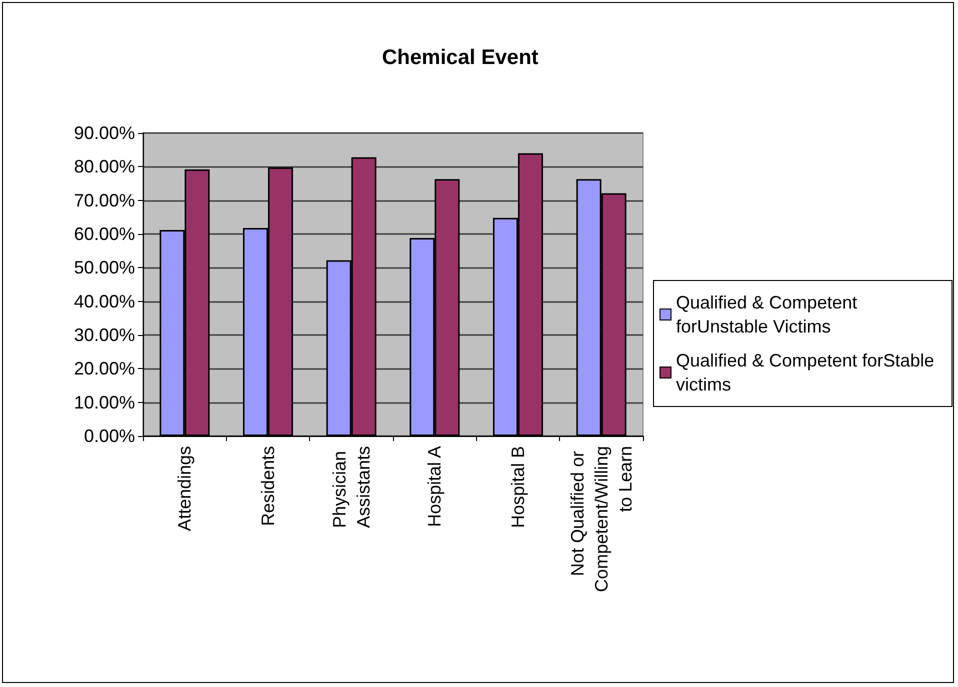 Image resolution: width=958 pixels, height=687 pixels. Describe the element at coordinates (351, 487) in the screenshot. I see `x-tick-label: Physician Assistants` at that location.